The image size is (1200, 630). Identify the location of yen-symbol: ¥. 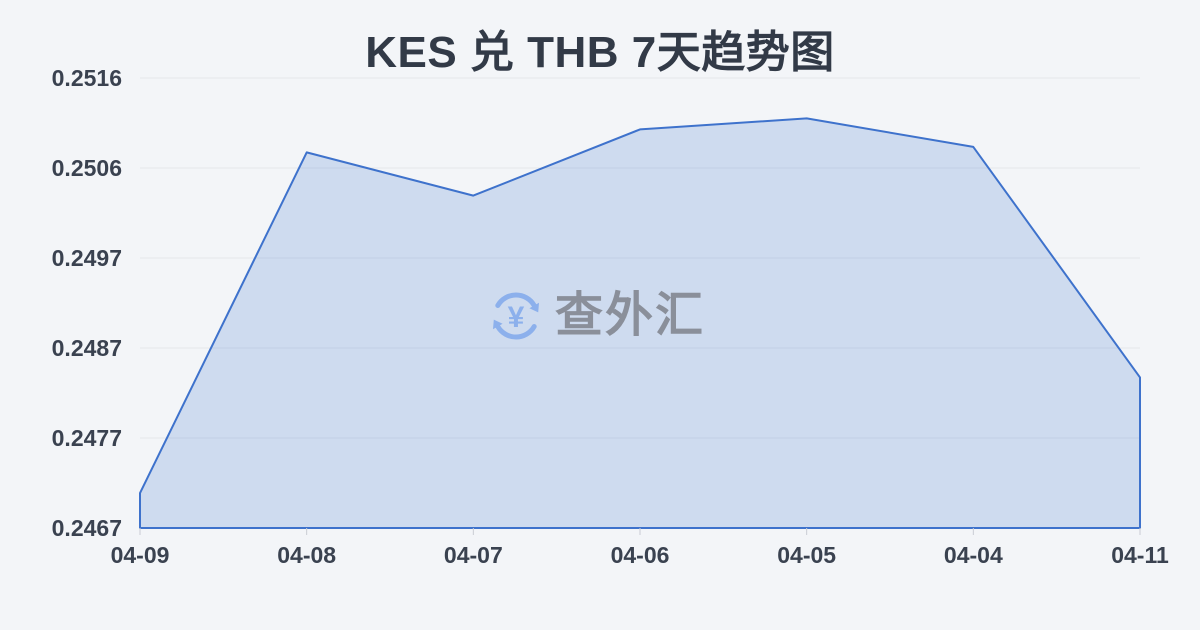
(516, 317).